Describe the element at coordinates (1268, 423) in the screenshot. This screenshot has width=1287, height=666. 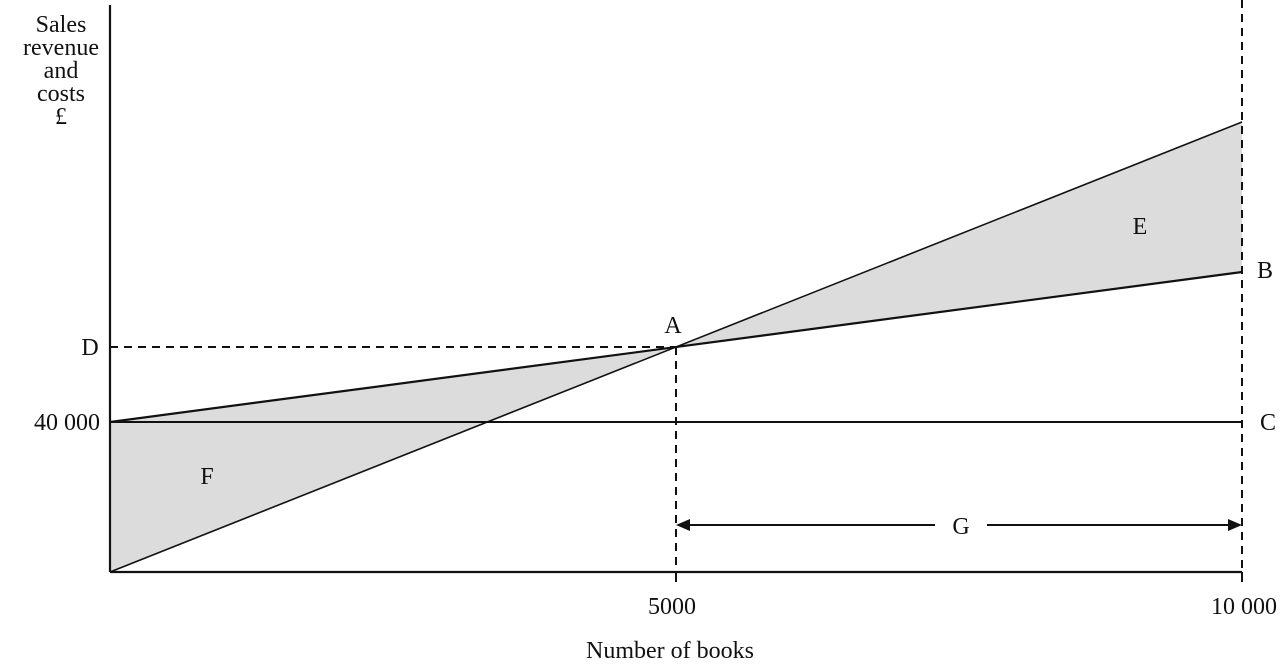
I see `label-C: C` at that location.